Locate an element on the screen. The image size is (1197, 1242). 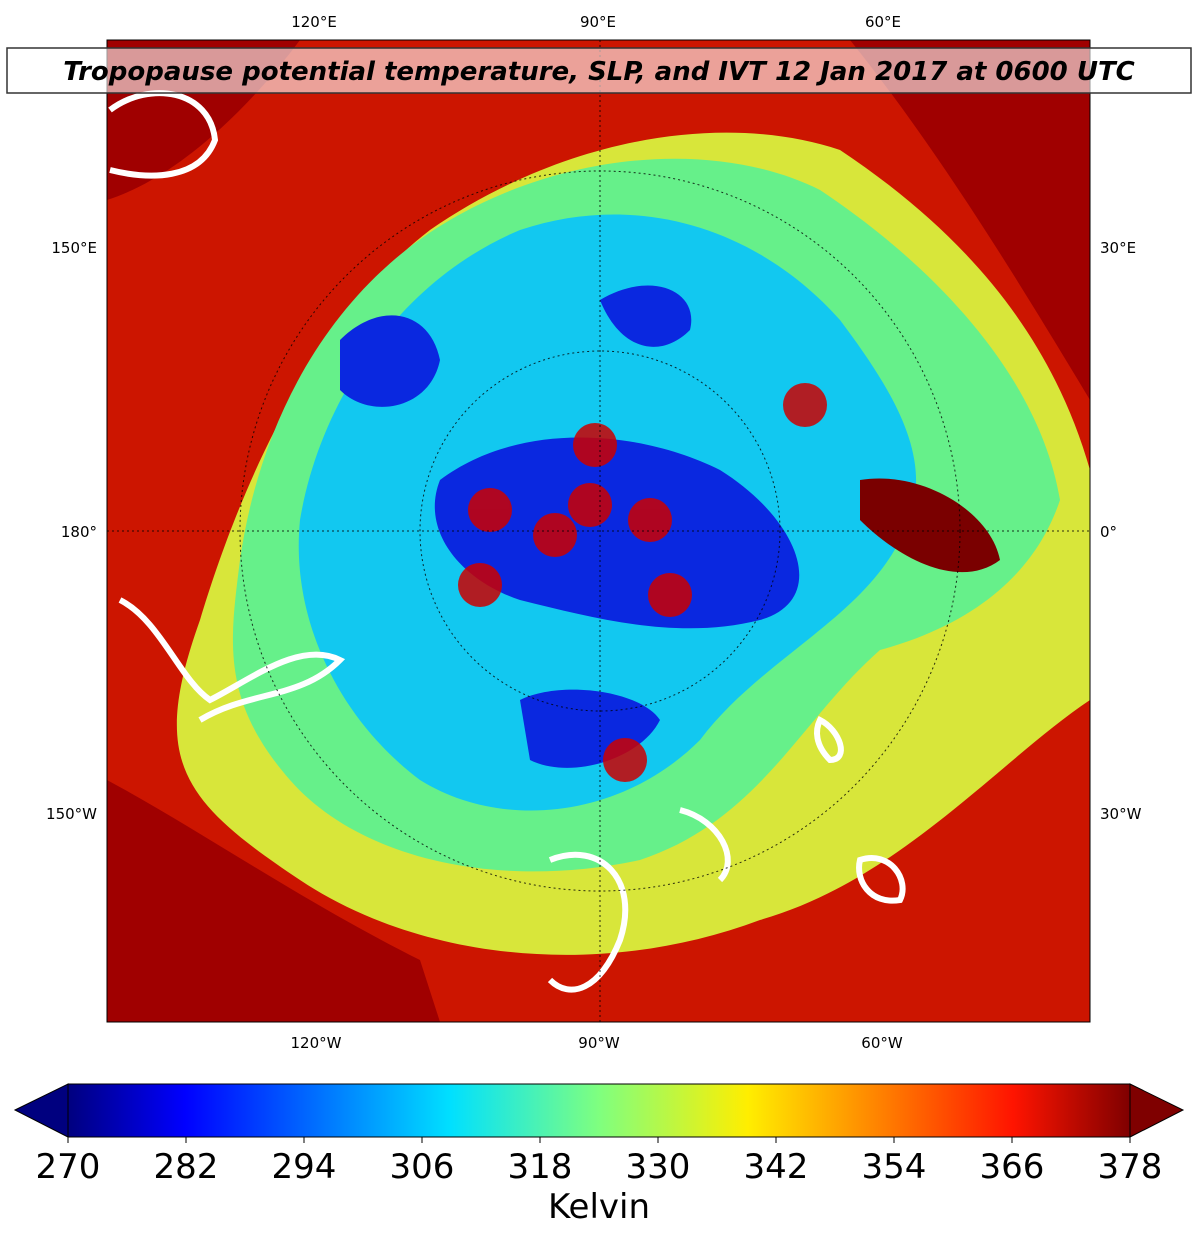
colorbar-tick-label: 330 is located at coordinates (658, 1167).